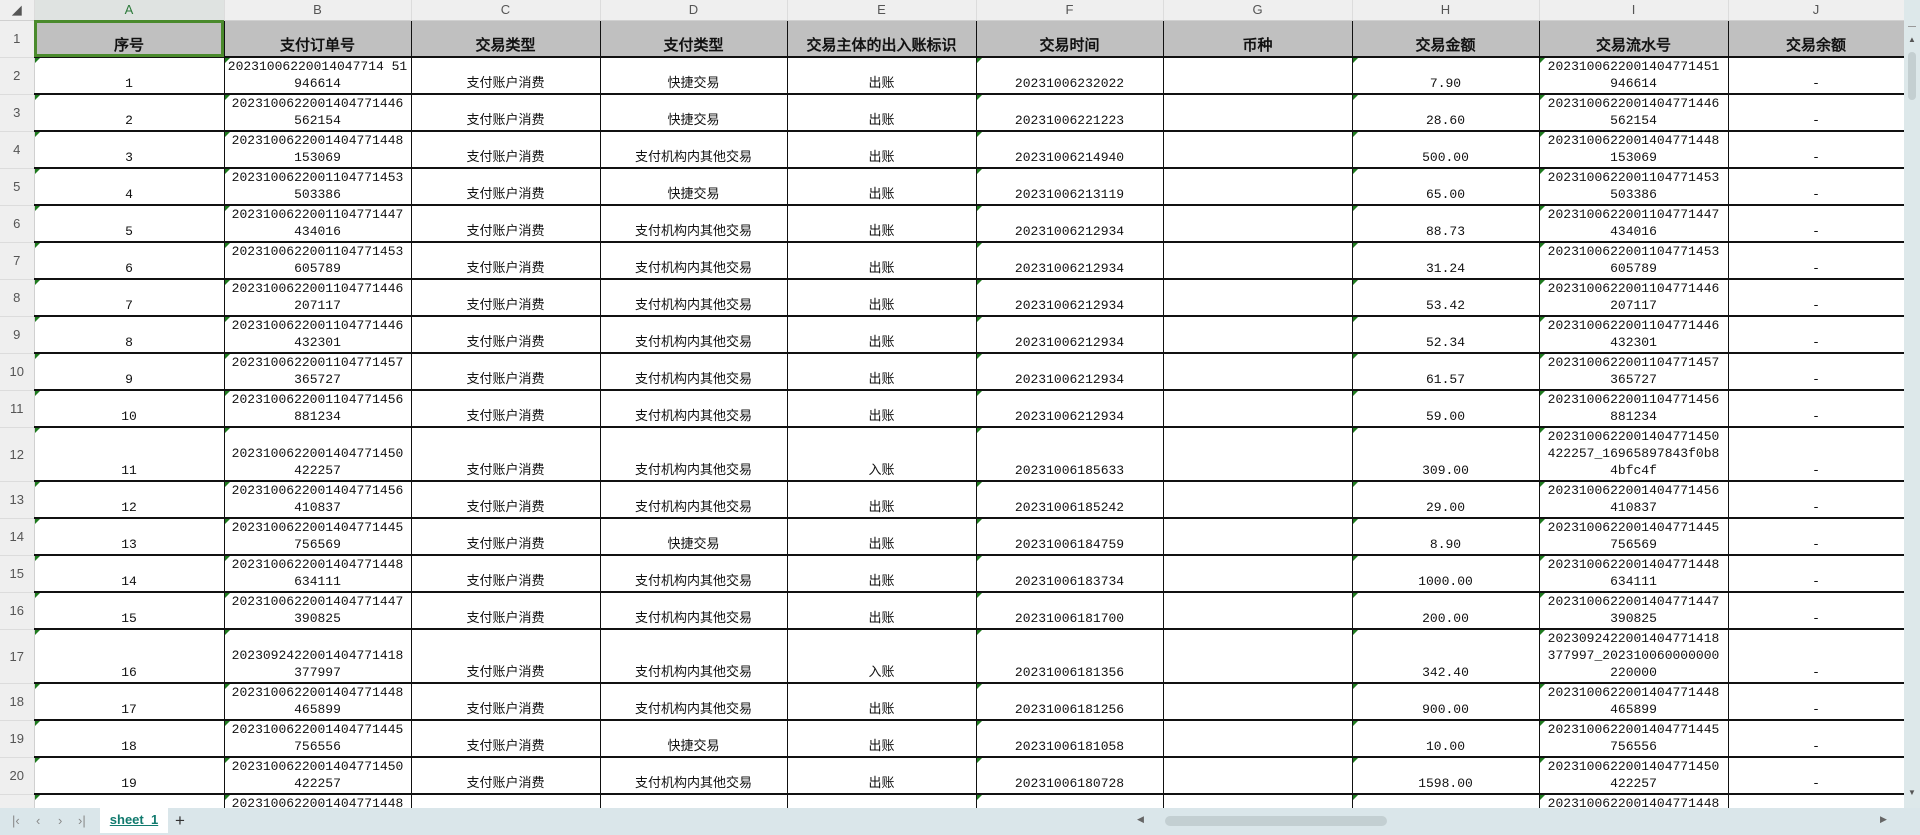  I want to click on cell-a: 3, so click(129, 150).